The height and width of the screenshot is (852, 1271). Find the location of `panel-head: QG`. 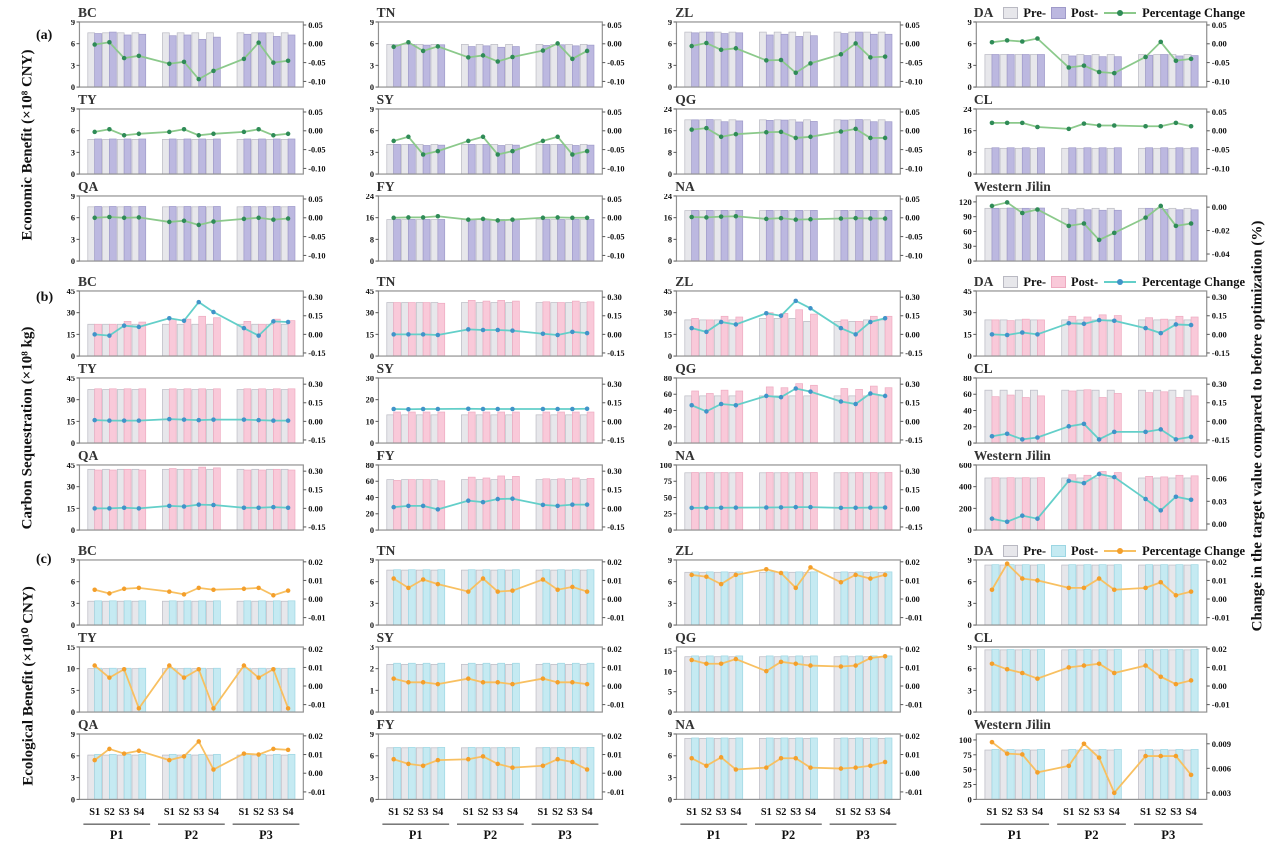

panel-head: QG is located at coordinates (792, 369).